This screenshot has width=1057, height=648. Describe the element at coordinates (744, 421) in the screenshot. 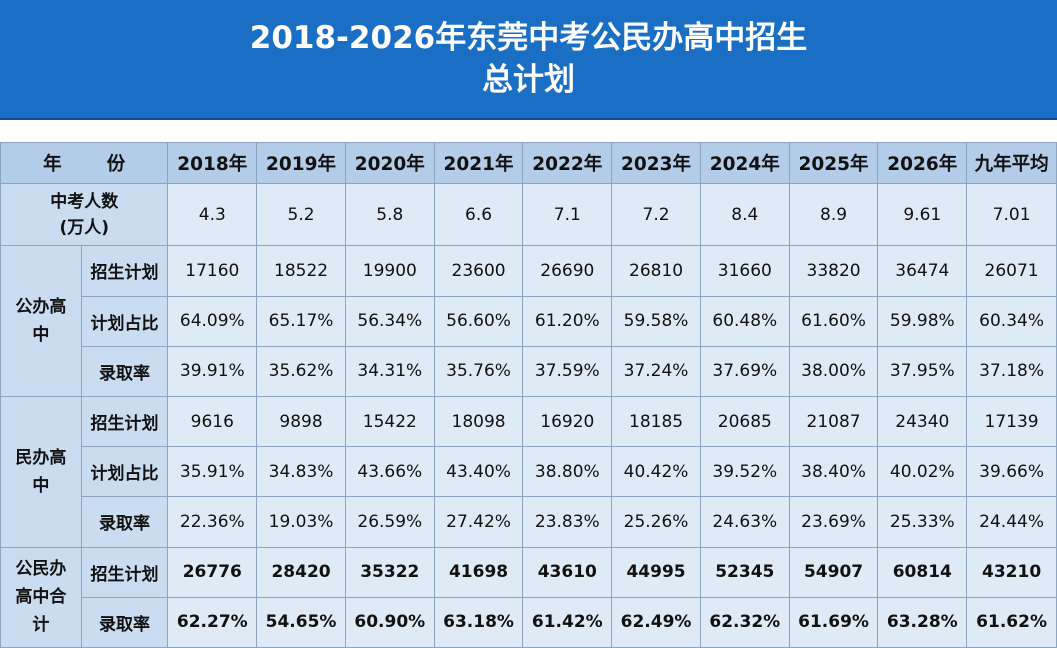

I see `table-cell: 20685` at that location.